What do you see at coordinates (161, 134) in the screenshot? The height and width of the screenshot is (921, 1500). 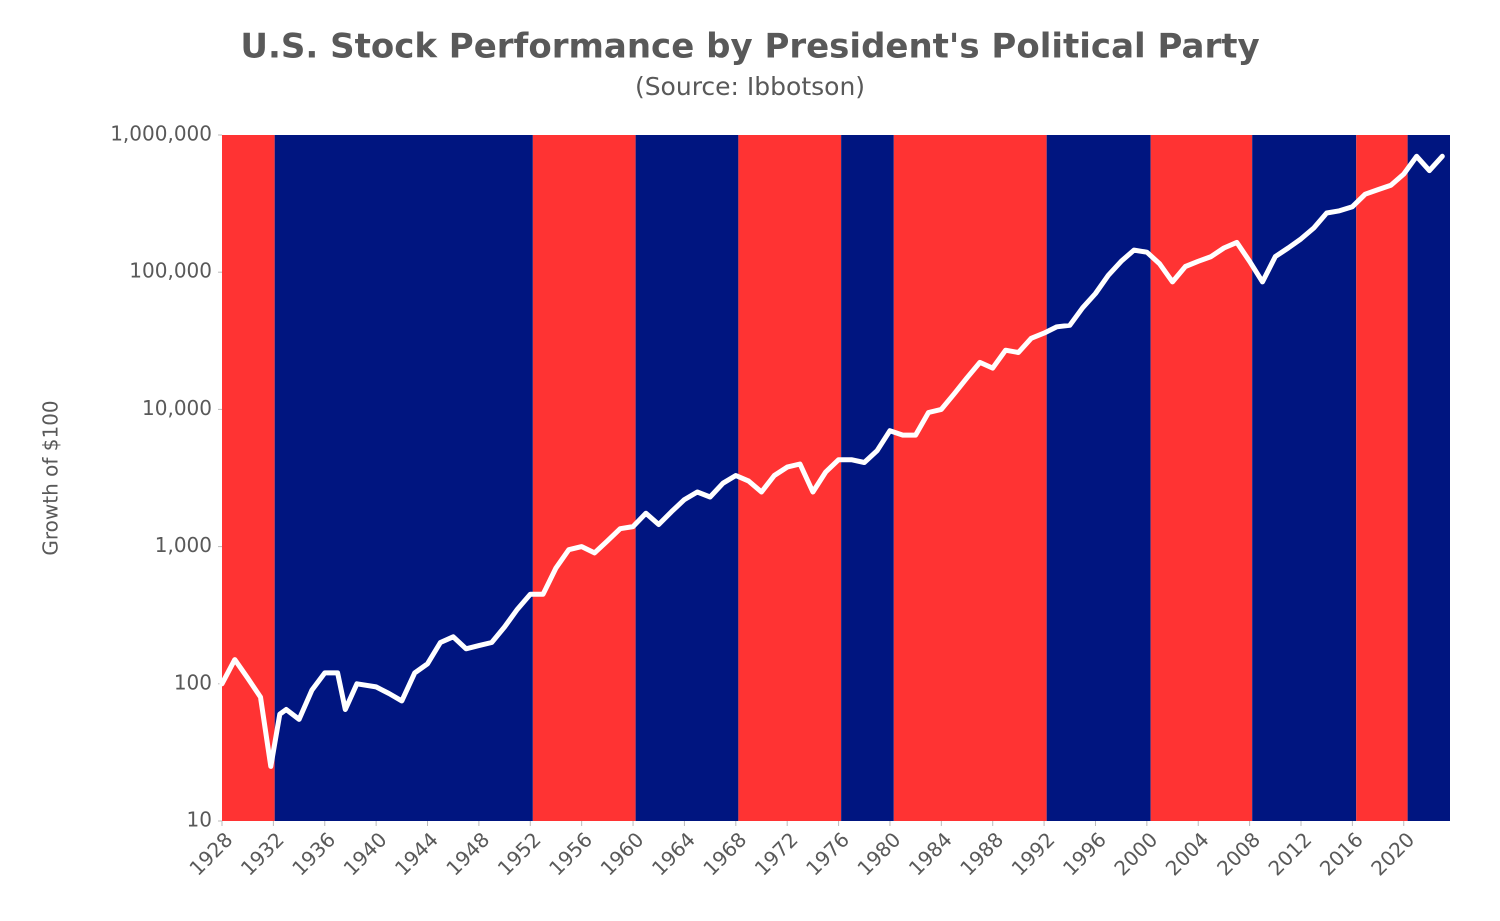 I see `y-tick-label: 1,000,000` at bounding box center [161, 134].